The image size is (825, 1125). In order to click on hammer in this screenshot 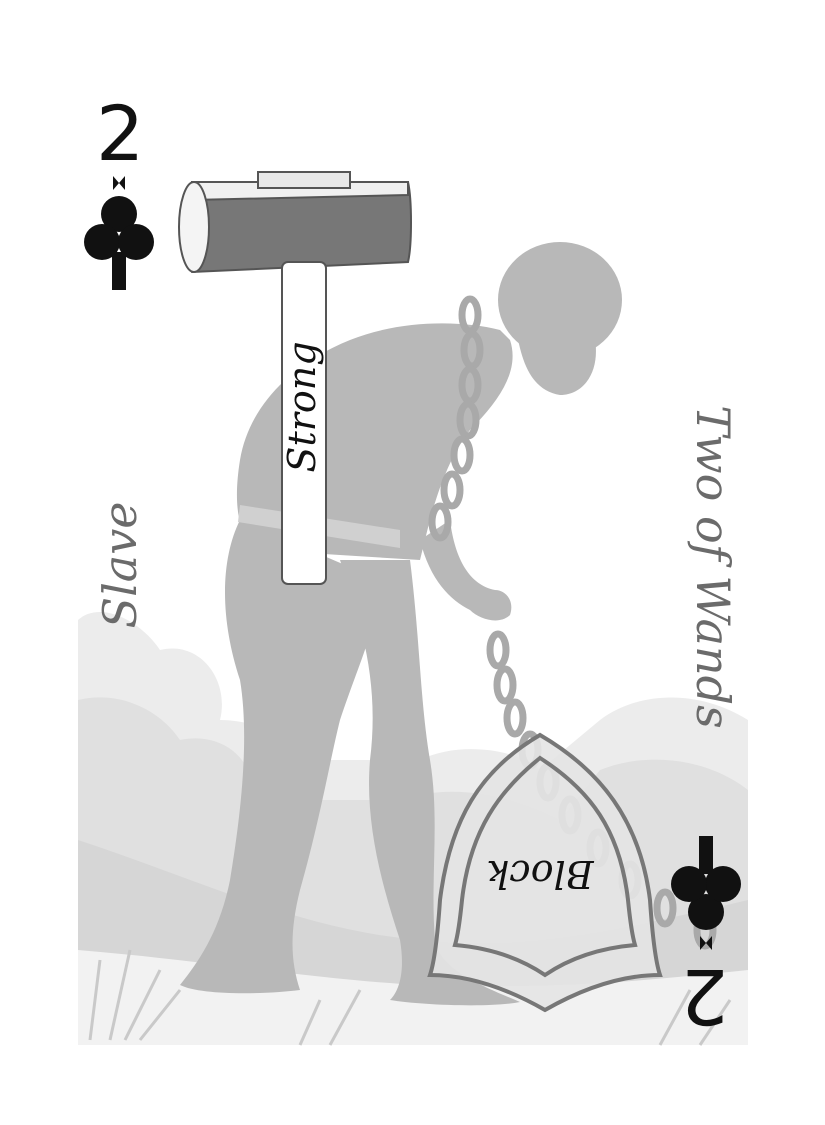, I will do `click(295, 378)`.